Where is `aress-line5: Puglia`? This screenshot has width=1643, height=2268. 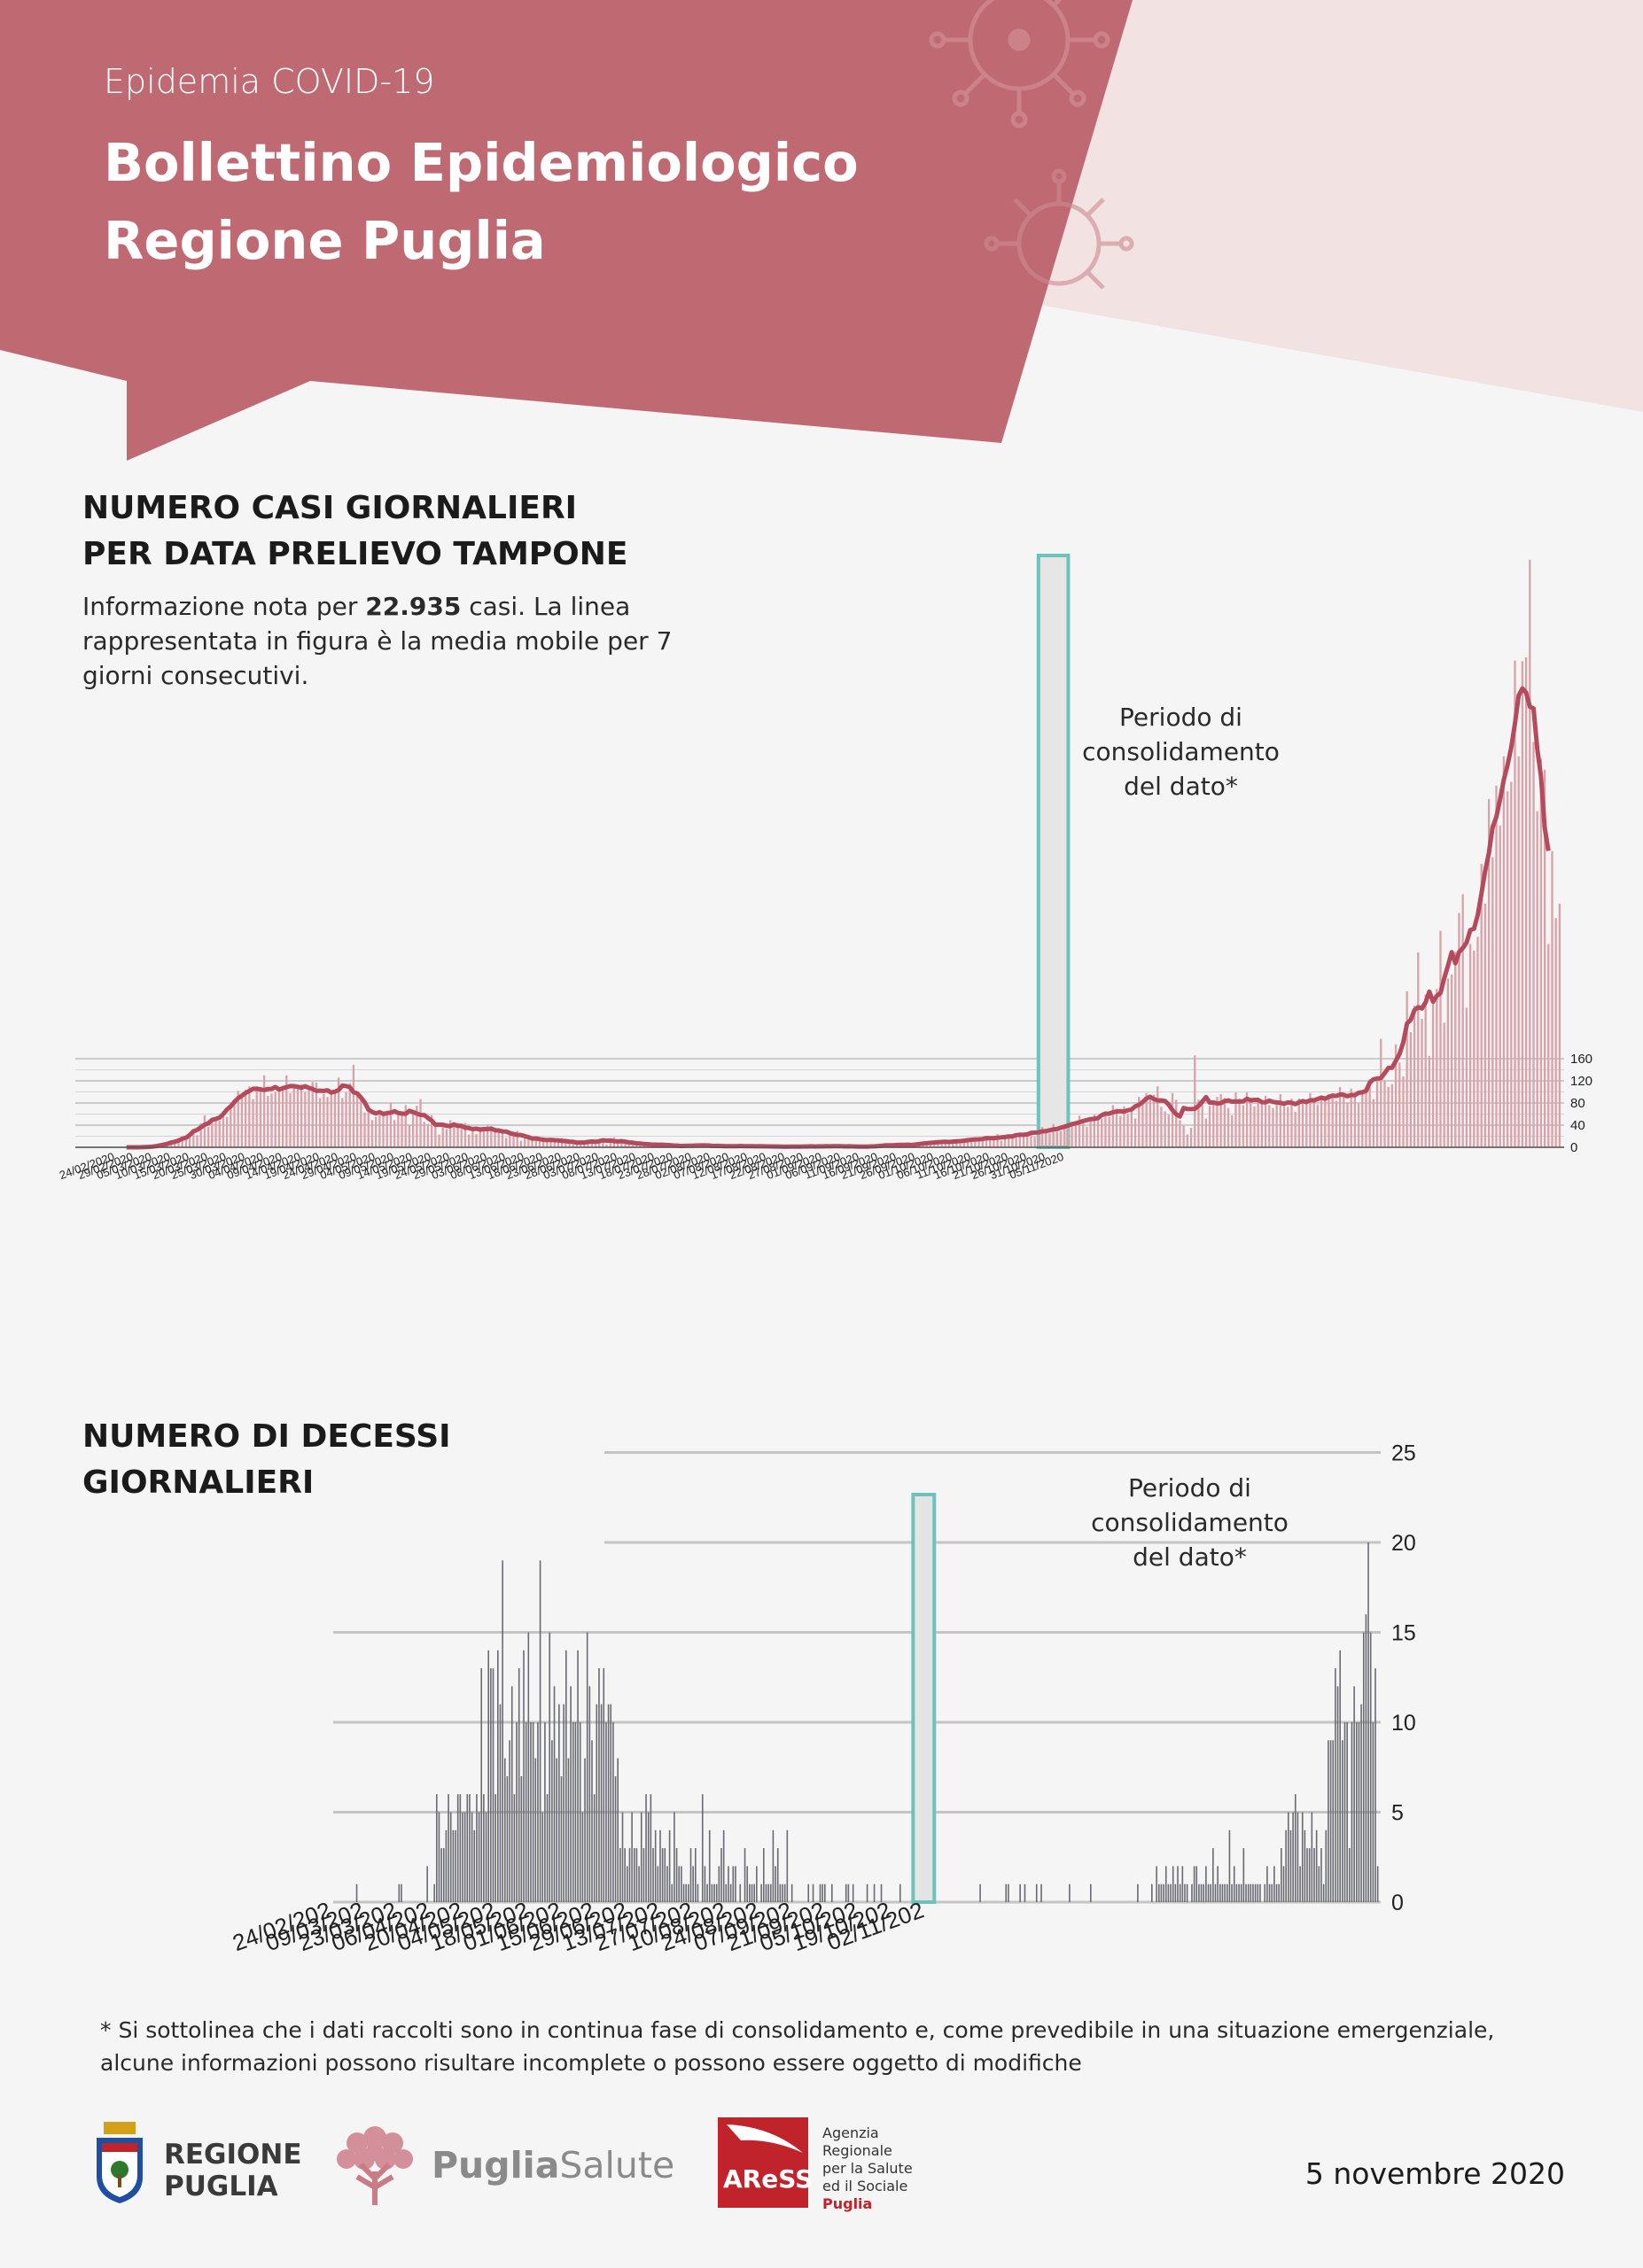
aress-line5: Puglia is located at coordinates (847, 2203).